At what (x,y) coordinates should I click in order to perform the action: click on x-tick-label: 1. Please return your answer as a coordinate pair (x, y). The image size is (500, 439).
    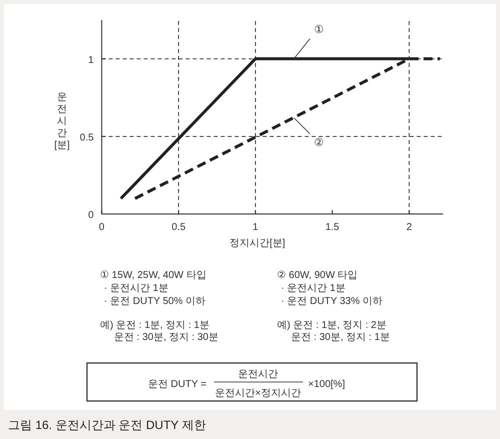
    Looking at the image, I should click on (255, 227).